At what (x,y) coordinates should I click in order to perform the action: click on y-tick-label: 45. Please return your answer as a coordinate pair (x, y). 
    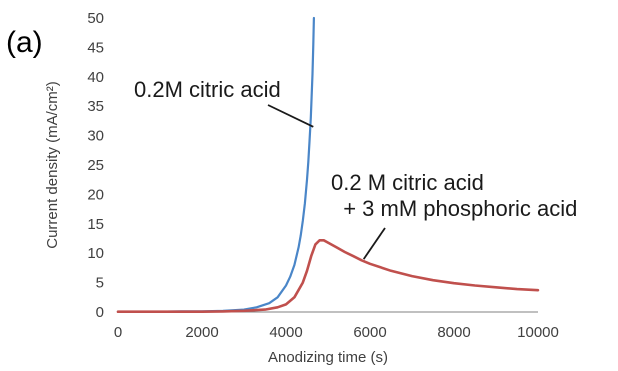
    Looking at the image, I should click on (95, 47).